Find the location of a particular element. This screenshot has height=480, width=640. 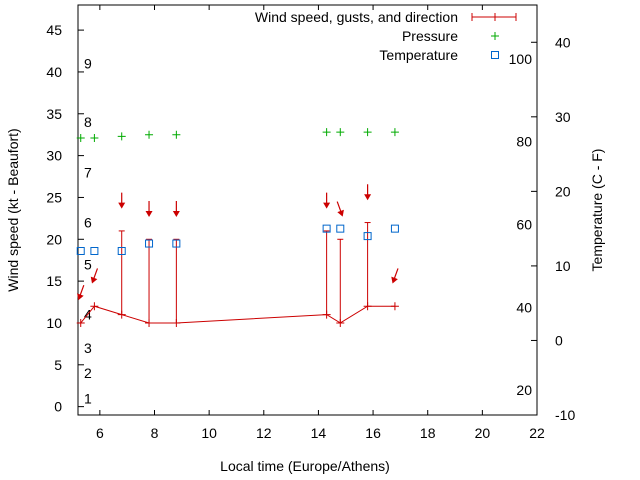

celsius-tick-label: 40 is located at coordinates (563, 42).